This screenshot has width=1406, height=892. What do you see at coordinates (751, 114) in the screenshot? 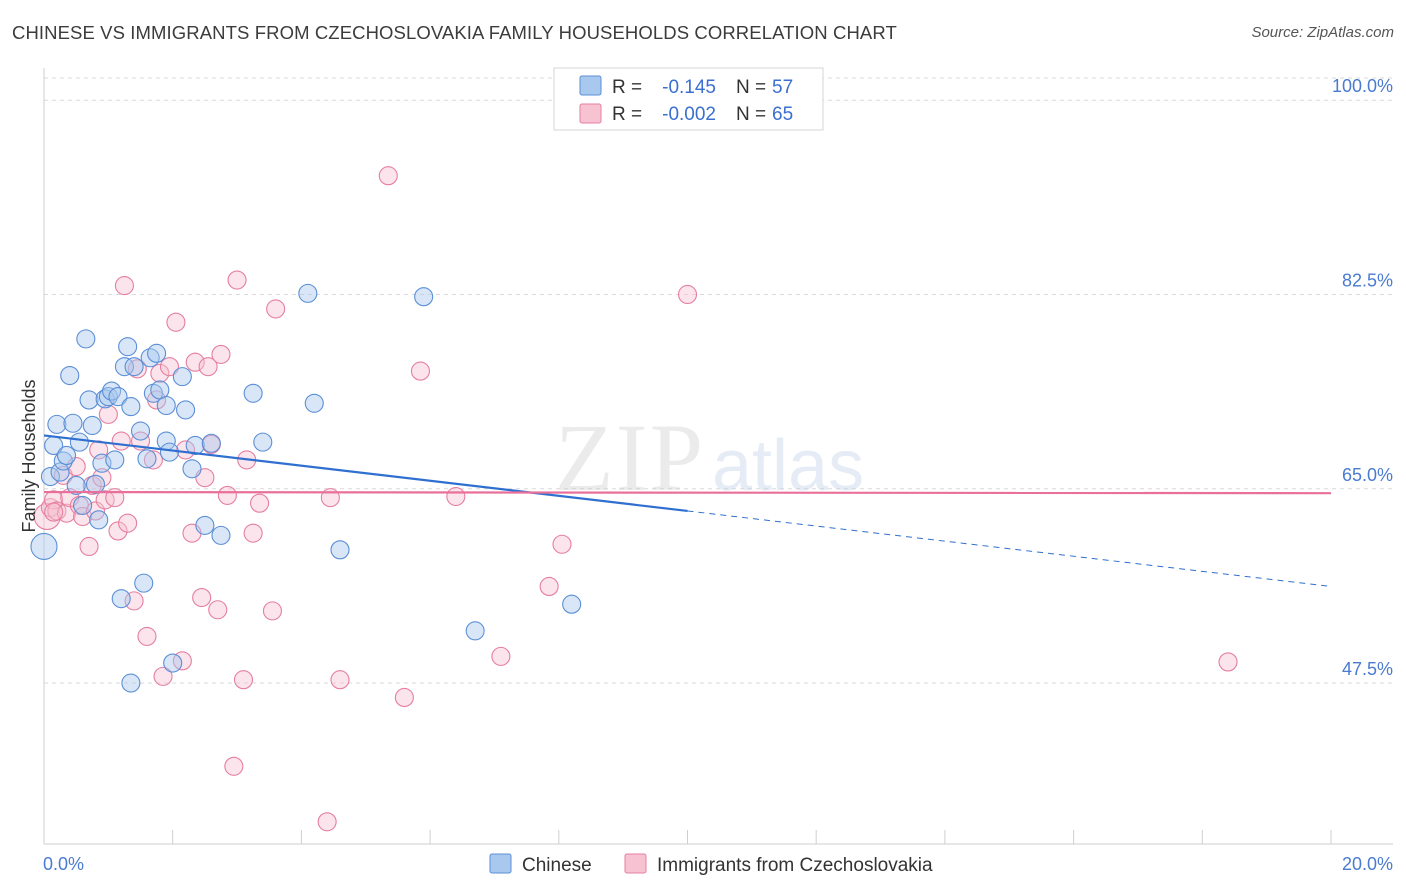
I see `legend-n-label-2: N =` at bounding box center [751, 114].